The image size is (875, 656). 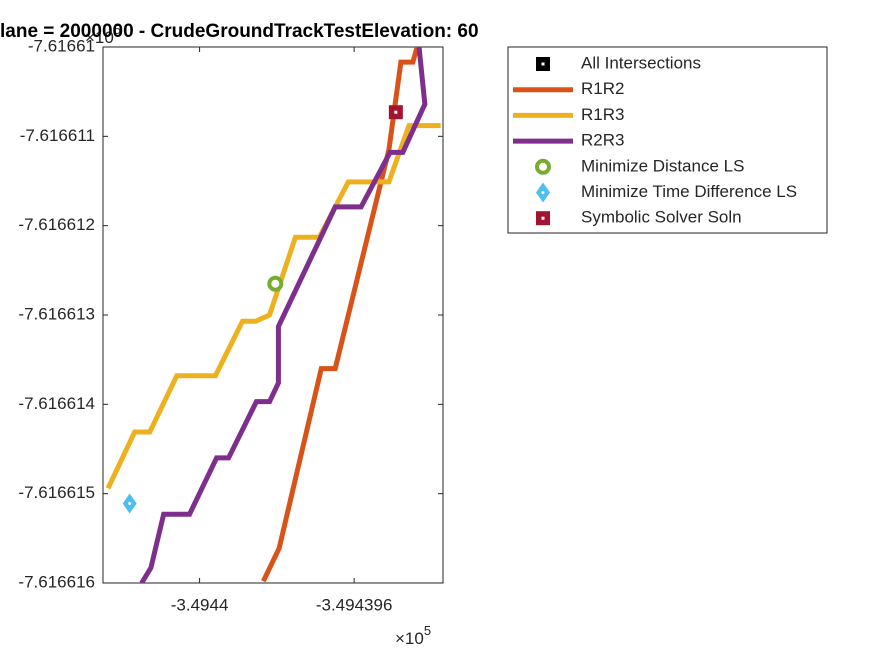 What do you see at coordinates (662, 165) in the screenshot?
I see `legend-label: Minimize Distance LS` at bounding box center [662, 165].